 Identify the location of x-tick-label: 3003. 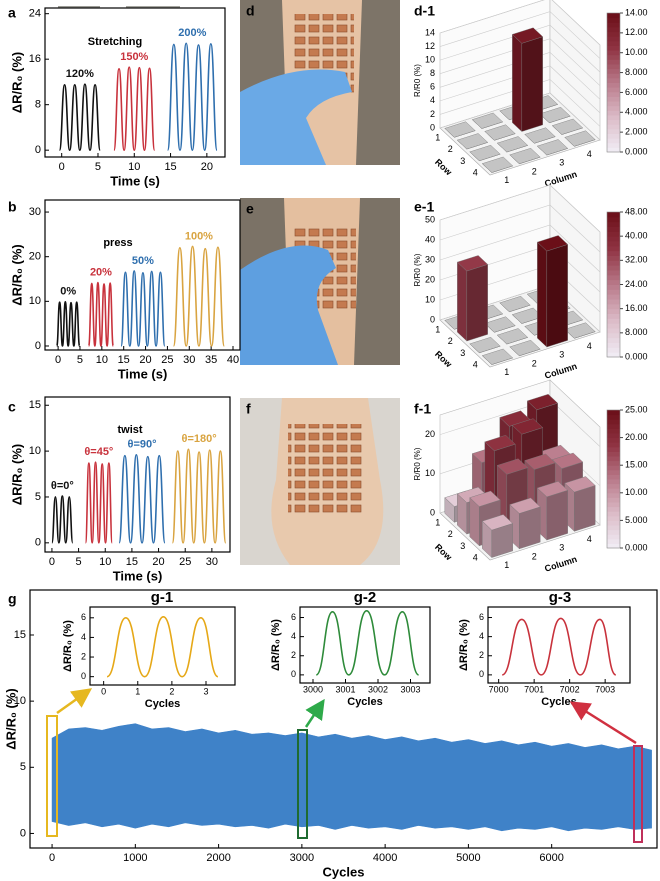
(410, 689).